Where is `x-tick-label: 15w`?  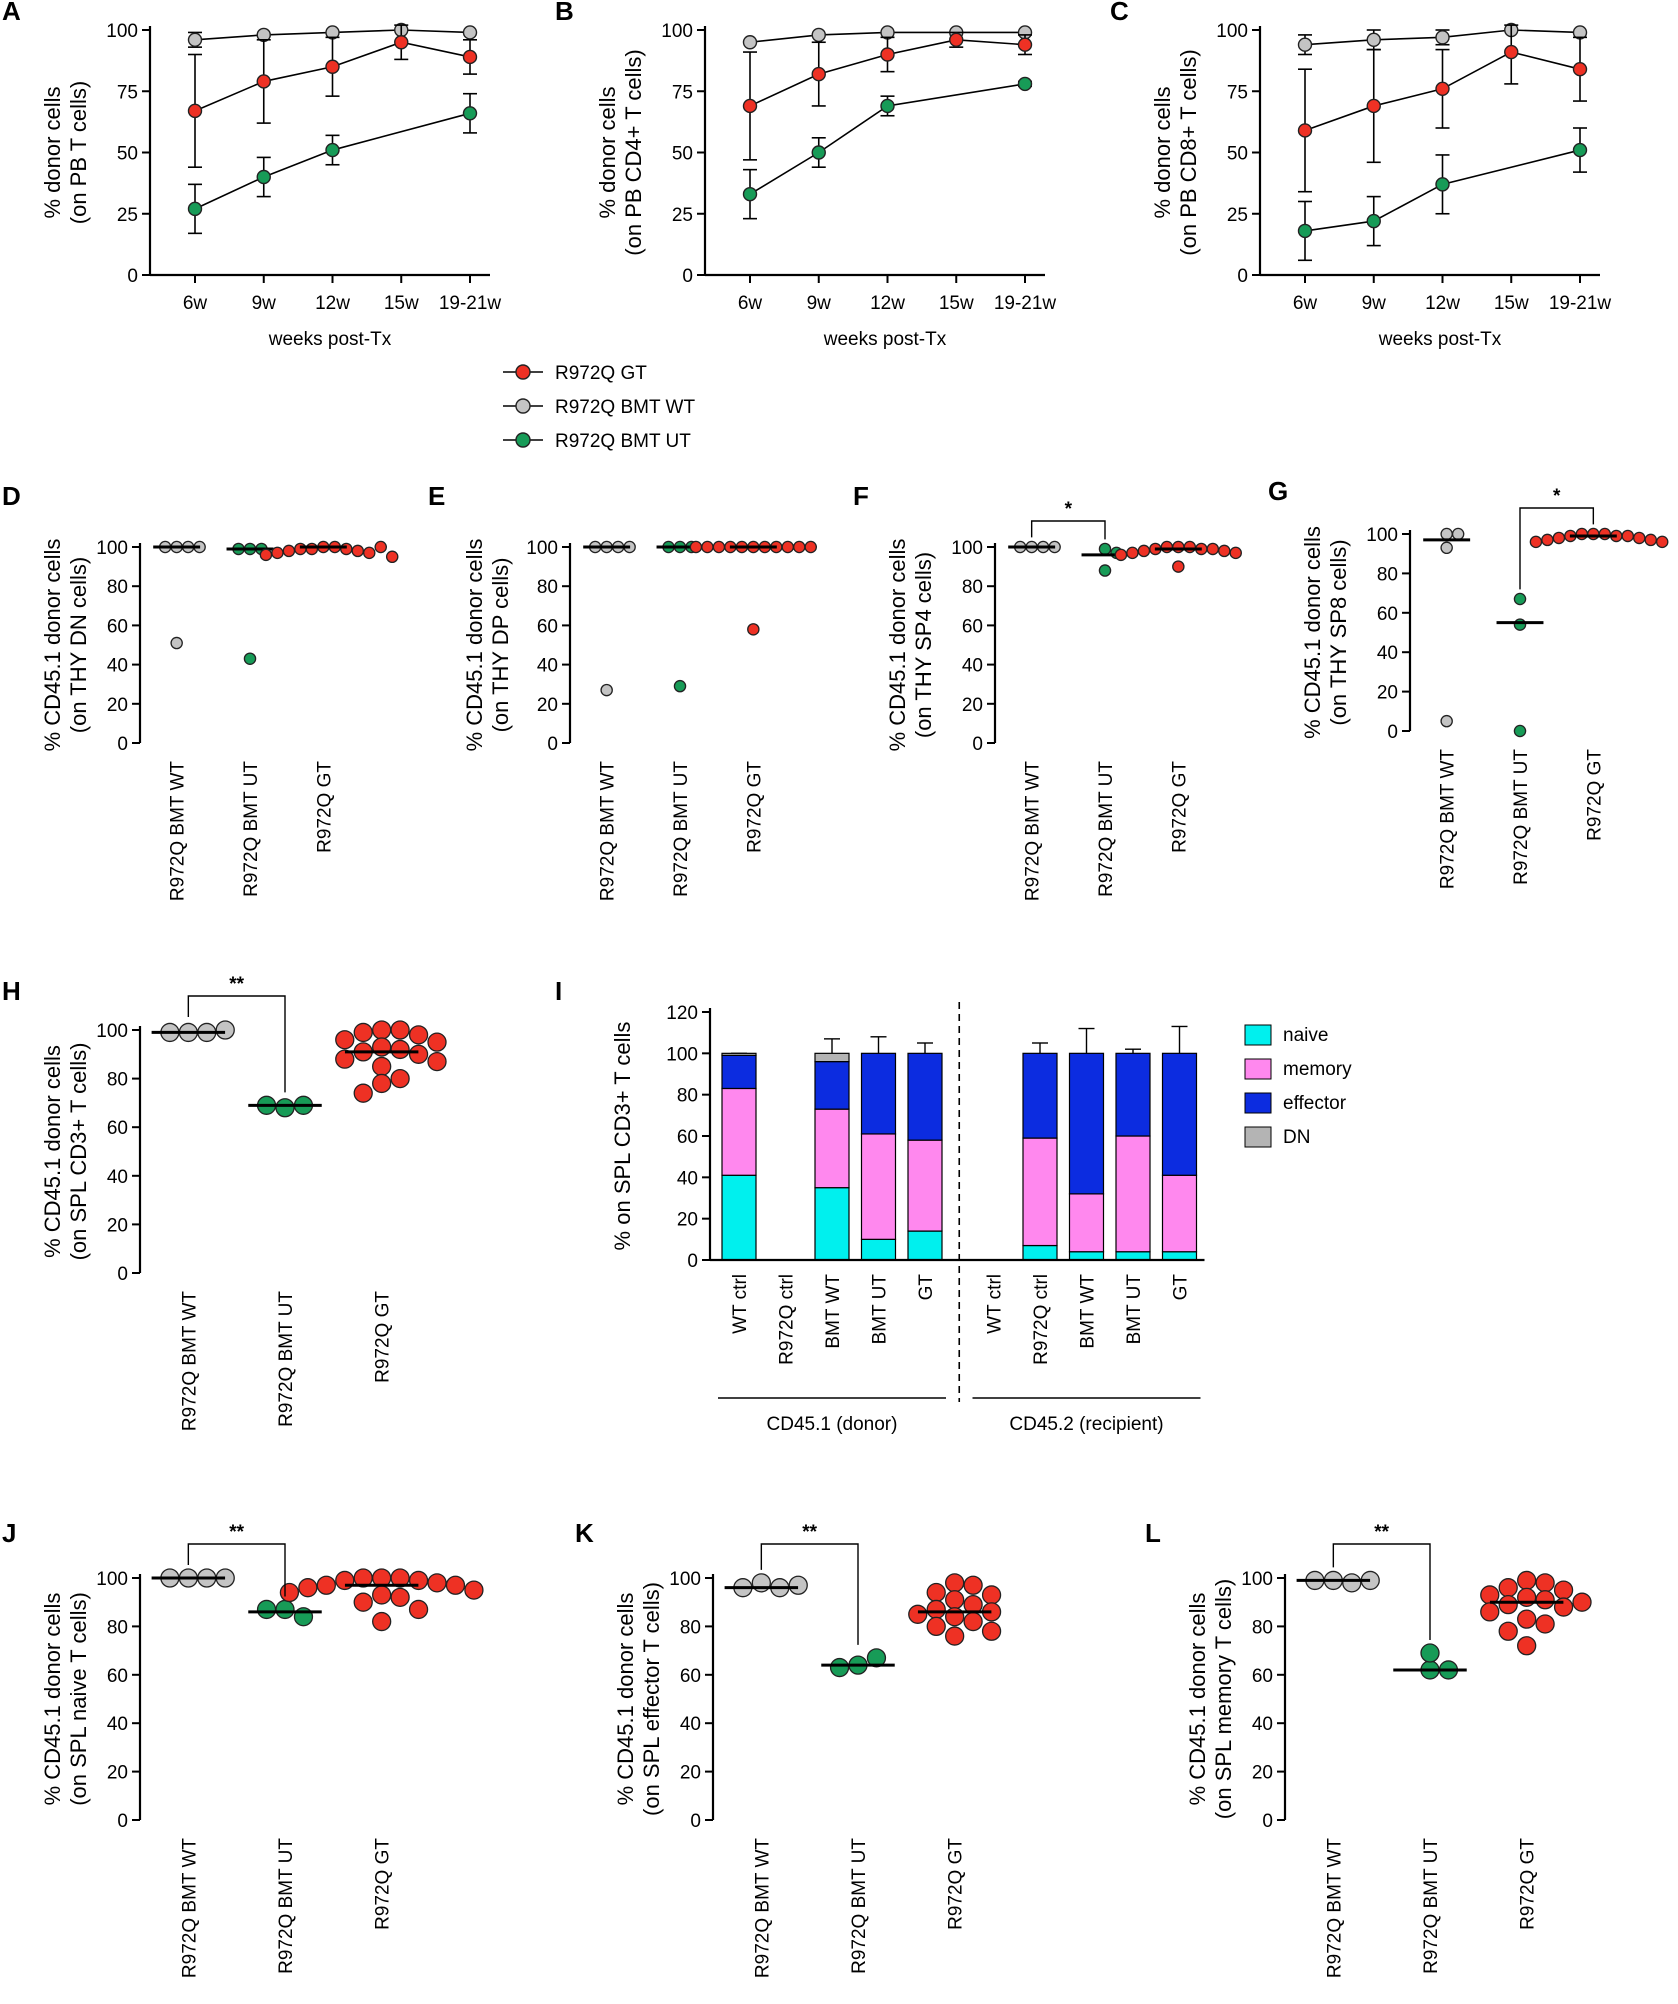
x-tick-label: 15w is located at coordinates (1511, 303).